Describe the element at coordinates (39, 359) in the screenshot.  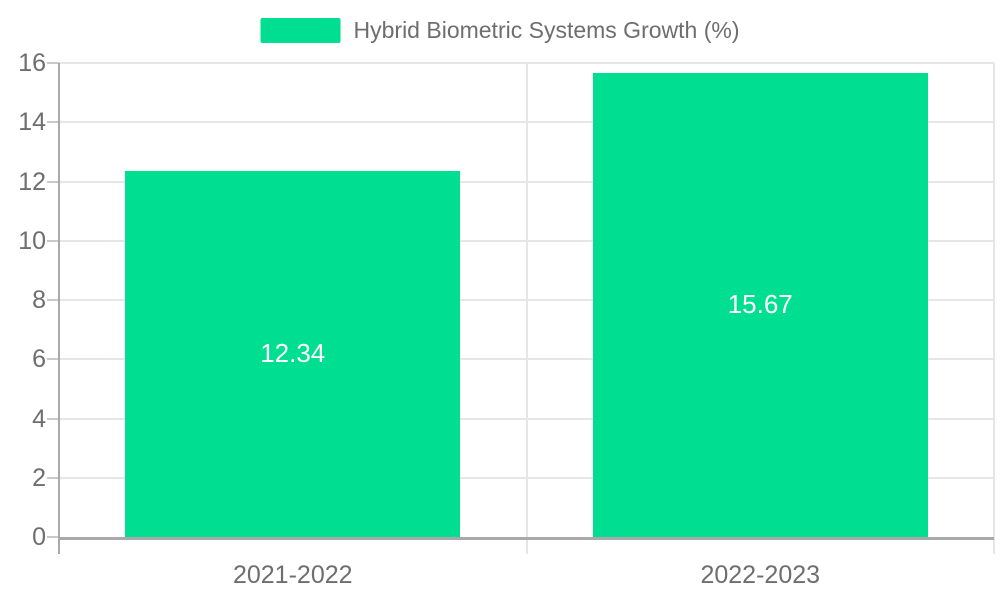
I see `y-axis-label: 6` at that location.